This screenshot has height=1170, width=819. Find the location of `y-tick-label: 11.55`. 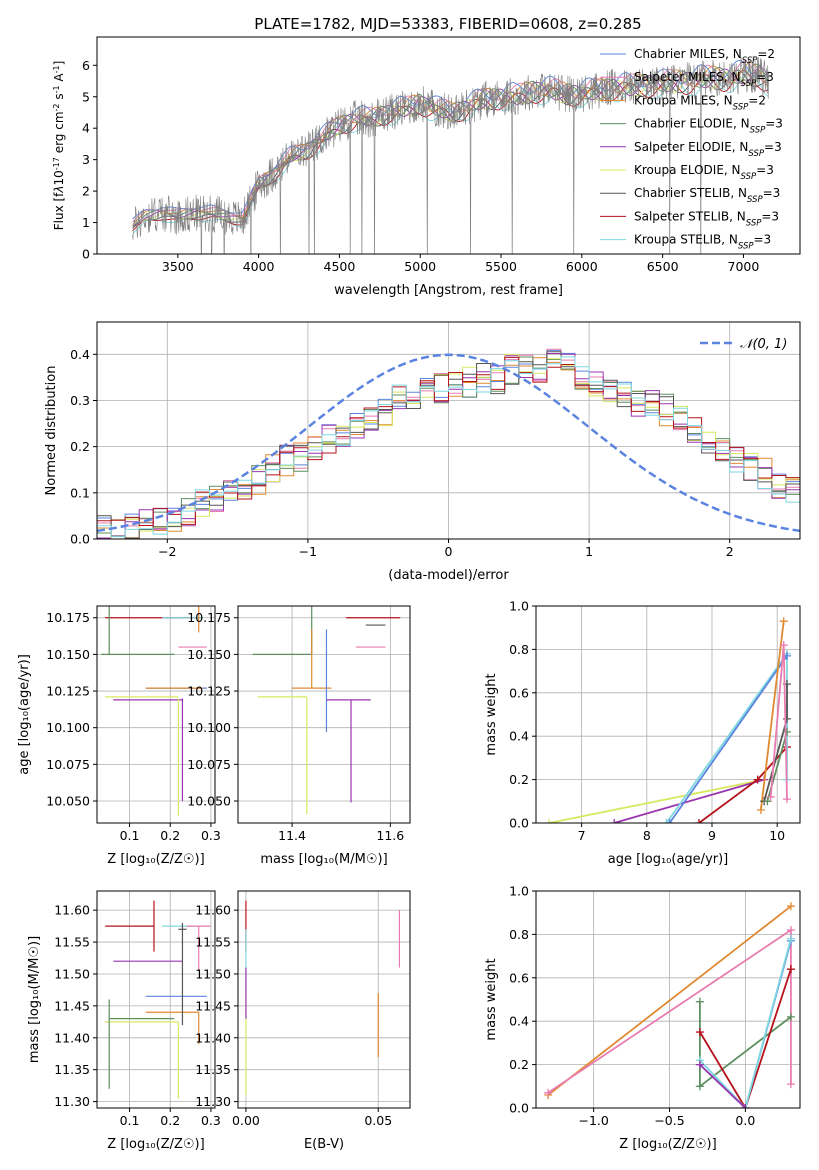

y-tick-label: 11.55 is located at coordinates (72, 942).